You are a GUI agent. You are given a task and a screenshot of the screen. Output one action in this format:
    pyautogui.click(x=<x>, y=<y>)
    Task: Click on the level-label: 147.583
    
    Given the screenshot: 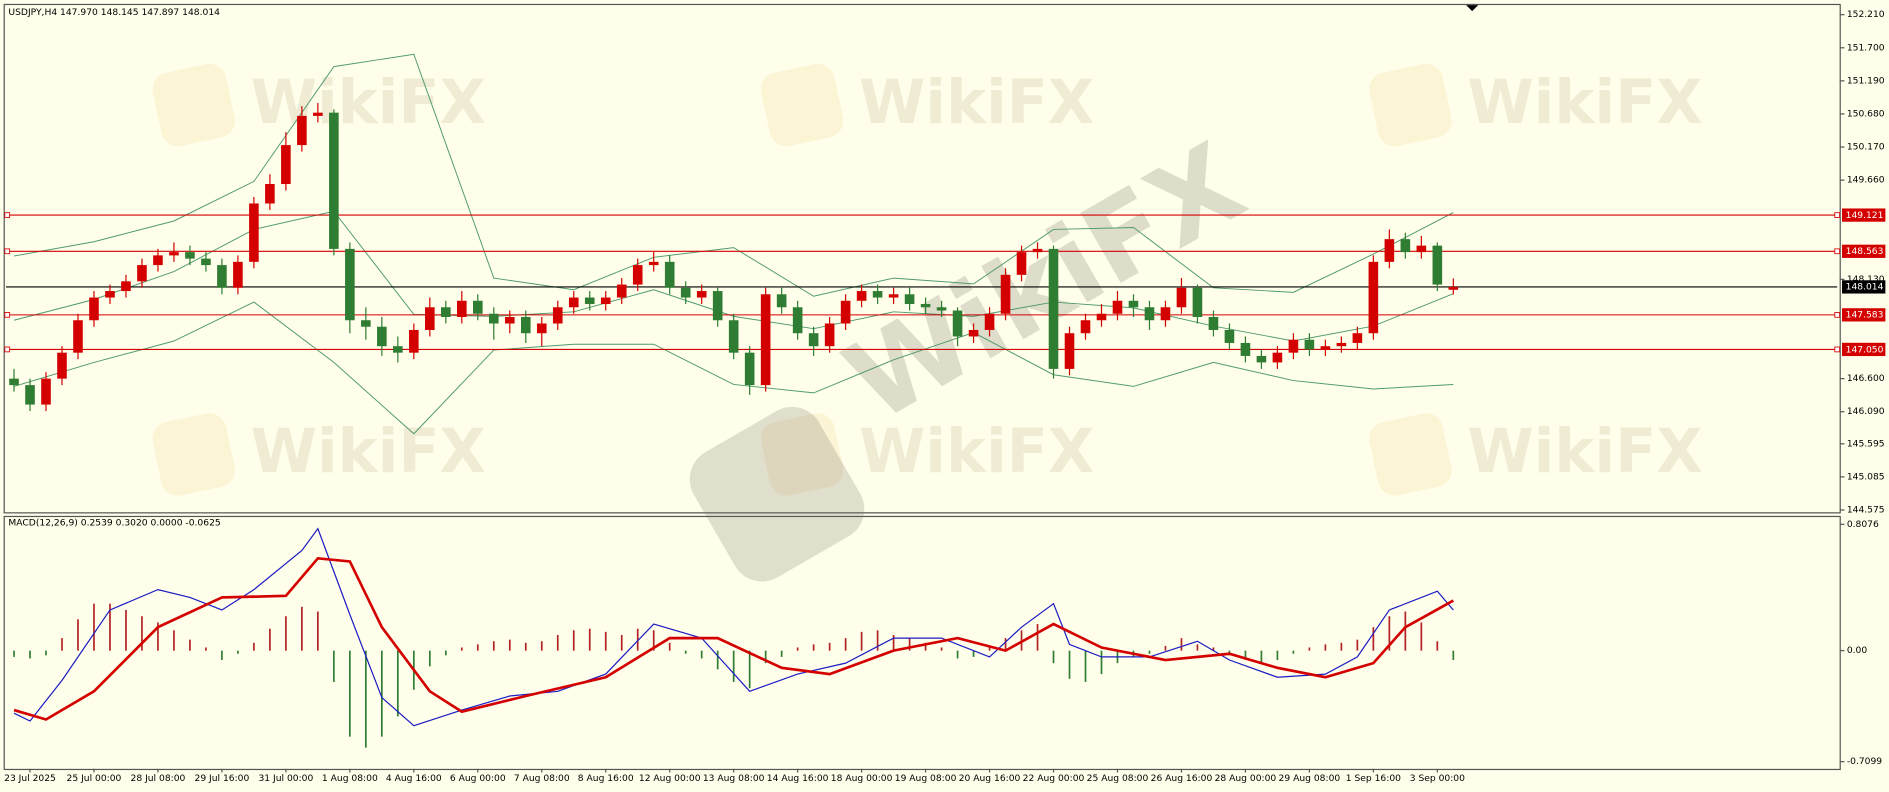 What is the action you would take?
    pyautogui.click(x=1865, y=316)
    